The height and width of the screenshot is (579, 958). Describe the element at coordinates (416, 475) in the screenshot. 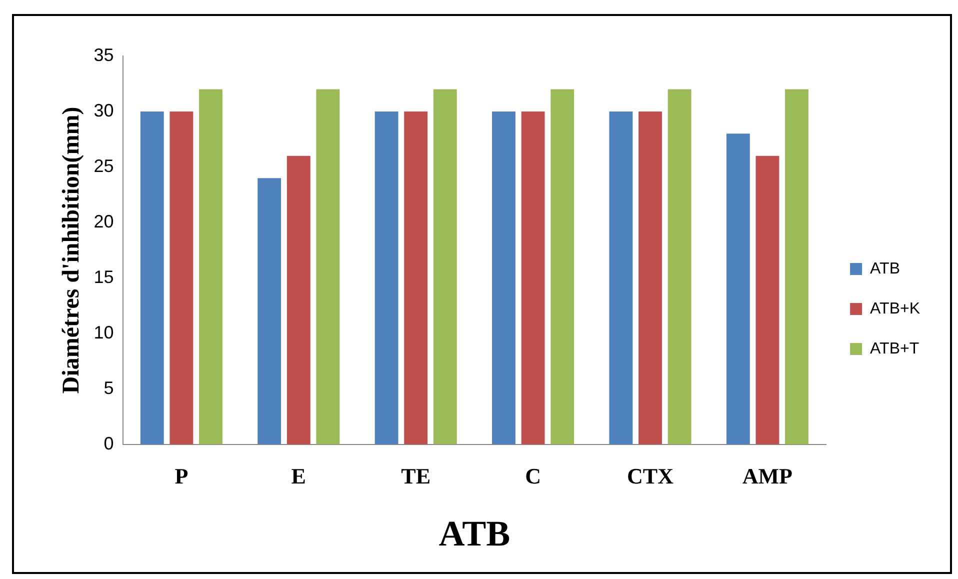

I see `x-tick-label: TE` at that location.